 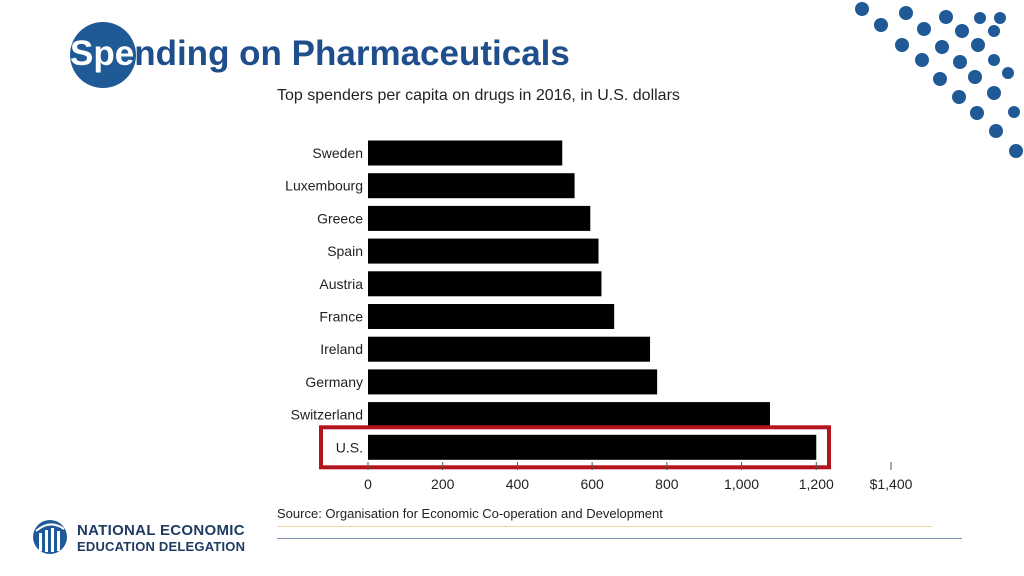 I want to click on category-label-germany: Germany, so click(x=334, y=382).